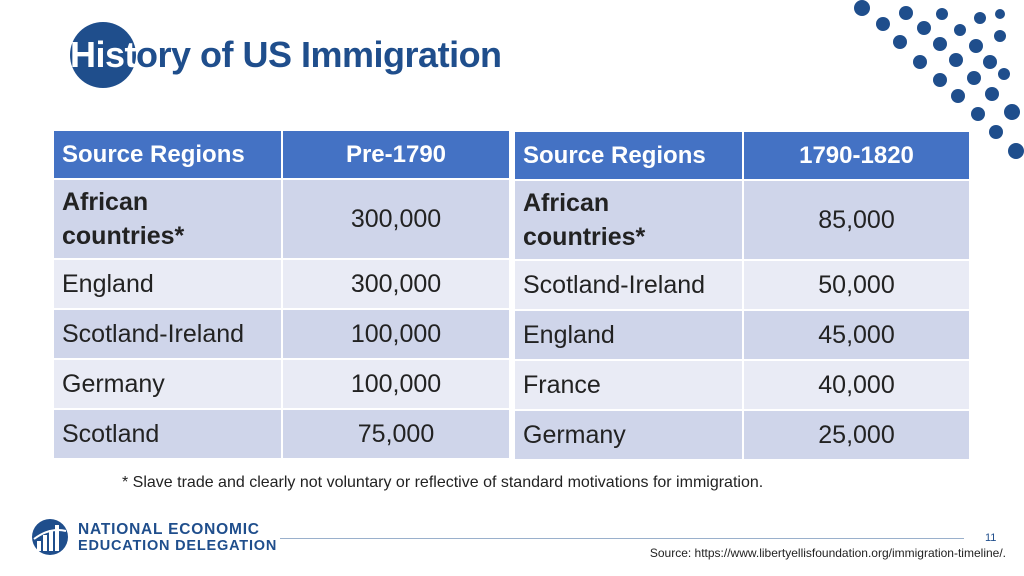 The image size is (1024, 576). What do you see at coordinates (50, 537) in the screenshot?
I see `globe-logo-icon` at bounding box center [50, 537].